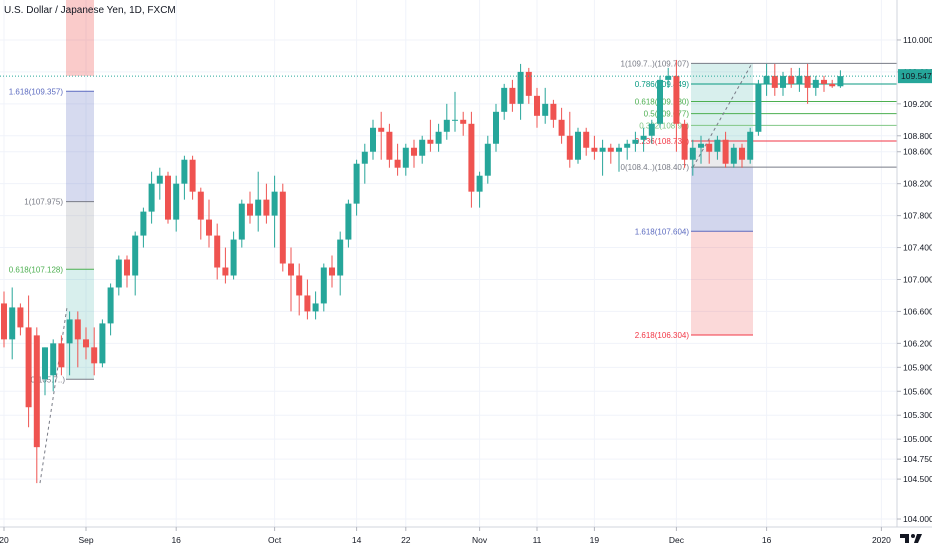 This screenshot has width=932, height=550. What do you see at coordinates (917, 439) in the screenshot?
I see `price-axis-label: 105.000` at bounding box center [917, 439].